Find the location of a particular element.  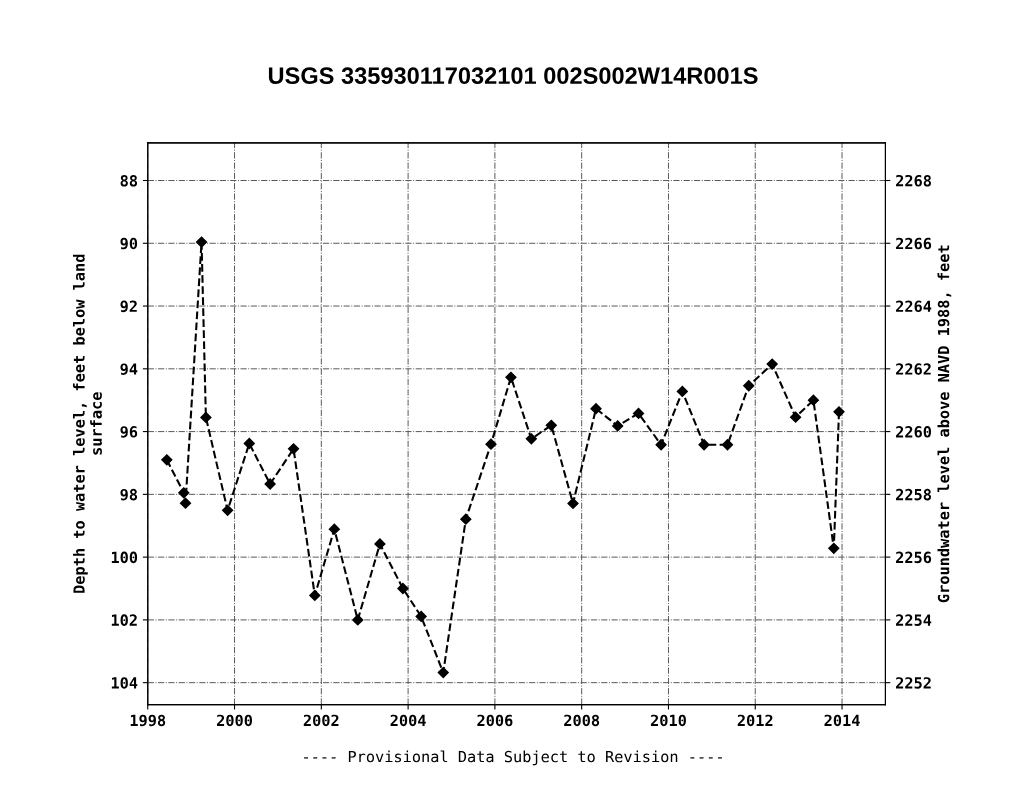

x-tick-label: 2004 is located at coordinates (408, 720).